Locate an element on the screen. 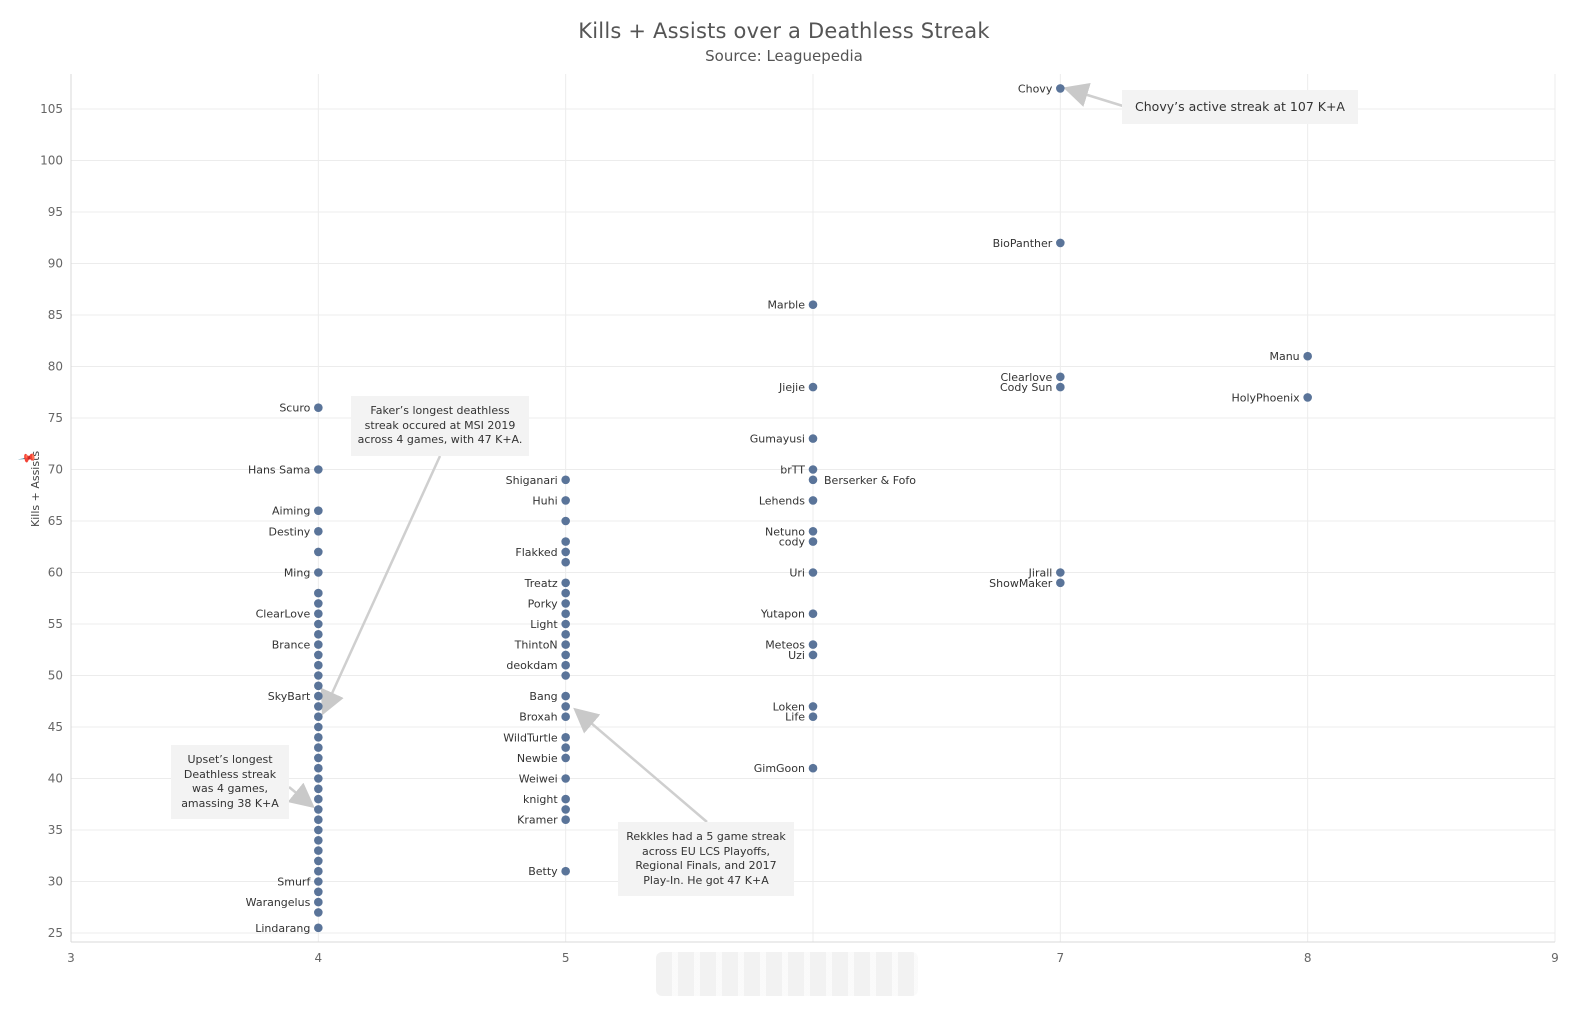 This screenshot has width=1579, height=1016. y-tick-label: 45 is located at coordinates (55, 727).